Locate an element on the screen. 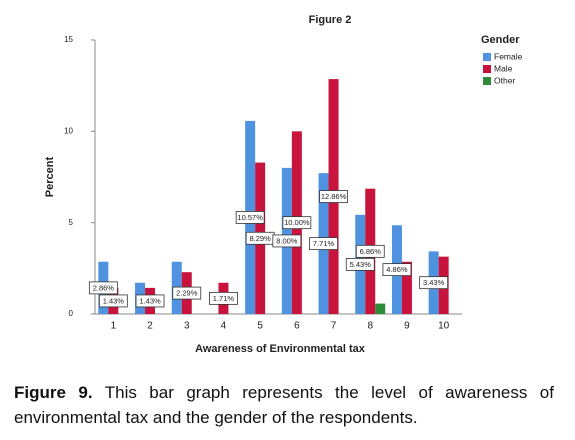  value-label: 1.71% is located at coordinates (224, 298).